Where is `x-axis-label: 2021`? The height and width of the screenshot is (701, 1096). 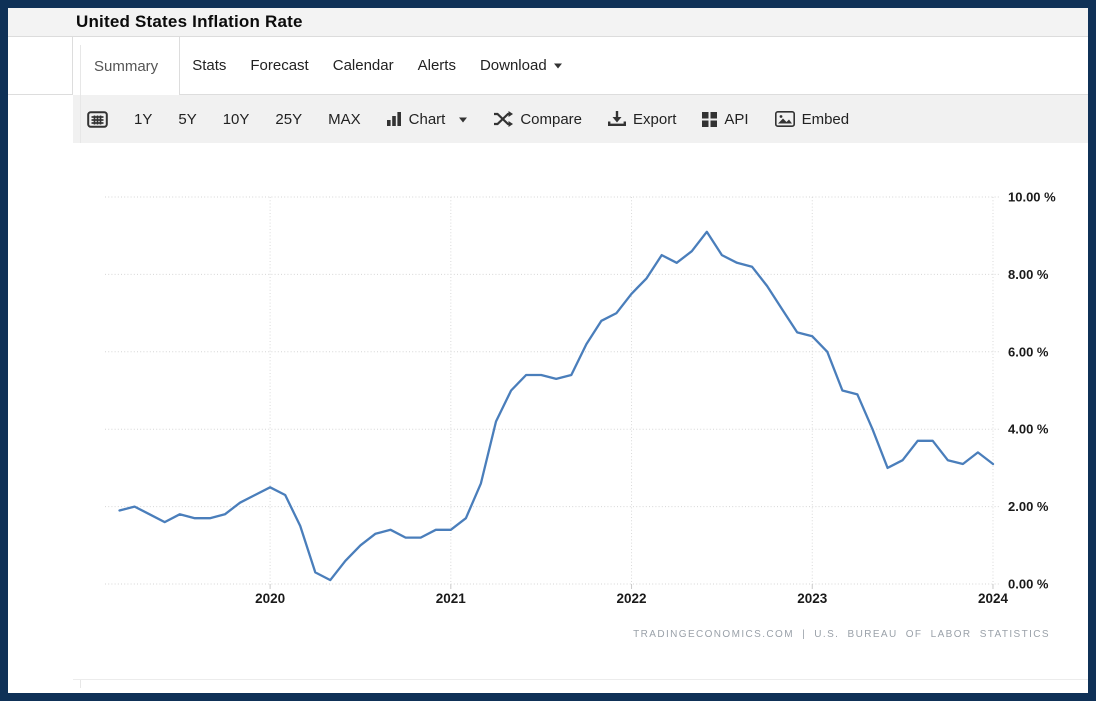 x-axis-label: 2021 is located at coordinates (451, 598).